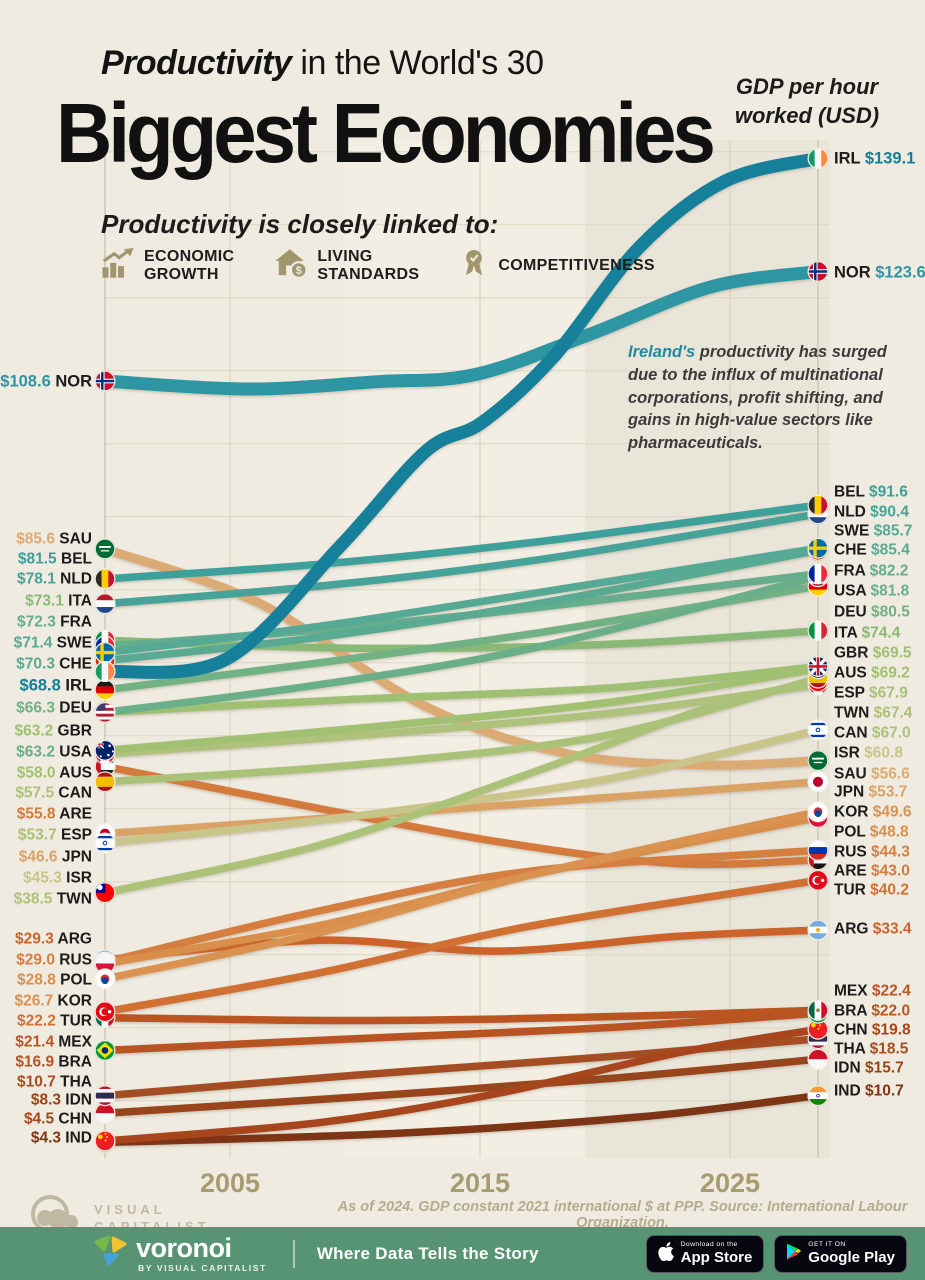  Describe the element at coordinates (54, 980) in the screenshot. I see `left-label-POL: $28.8 POL` at that location.